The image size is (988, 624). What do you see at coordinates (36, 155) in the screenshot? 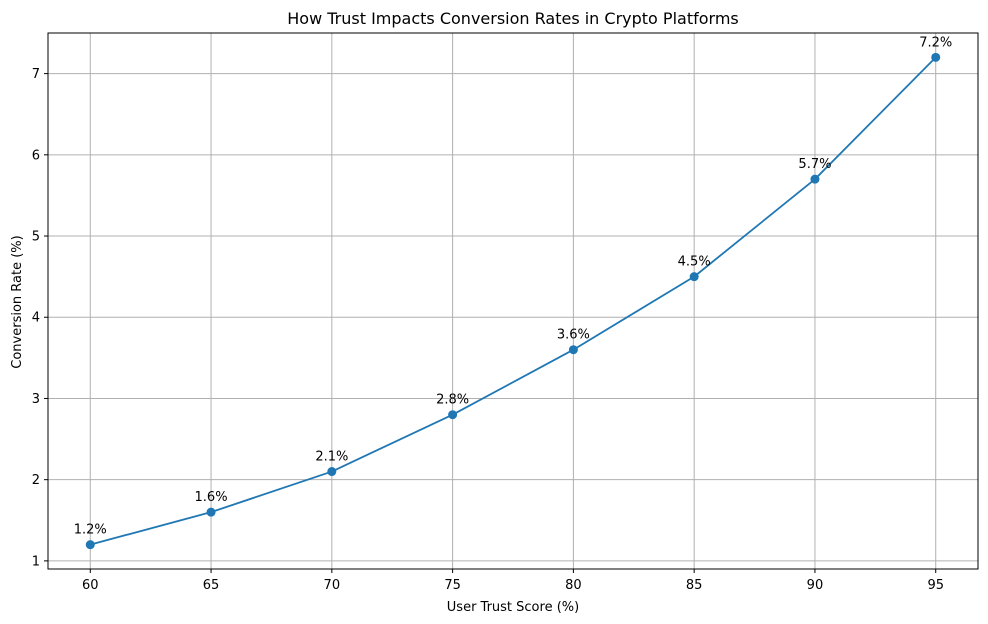
I see `y-tick-label: 6` at bounding box center [36, 155].